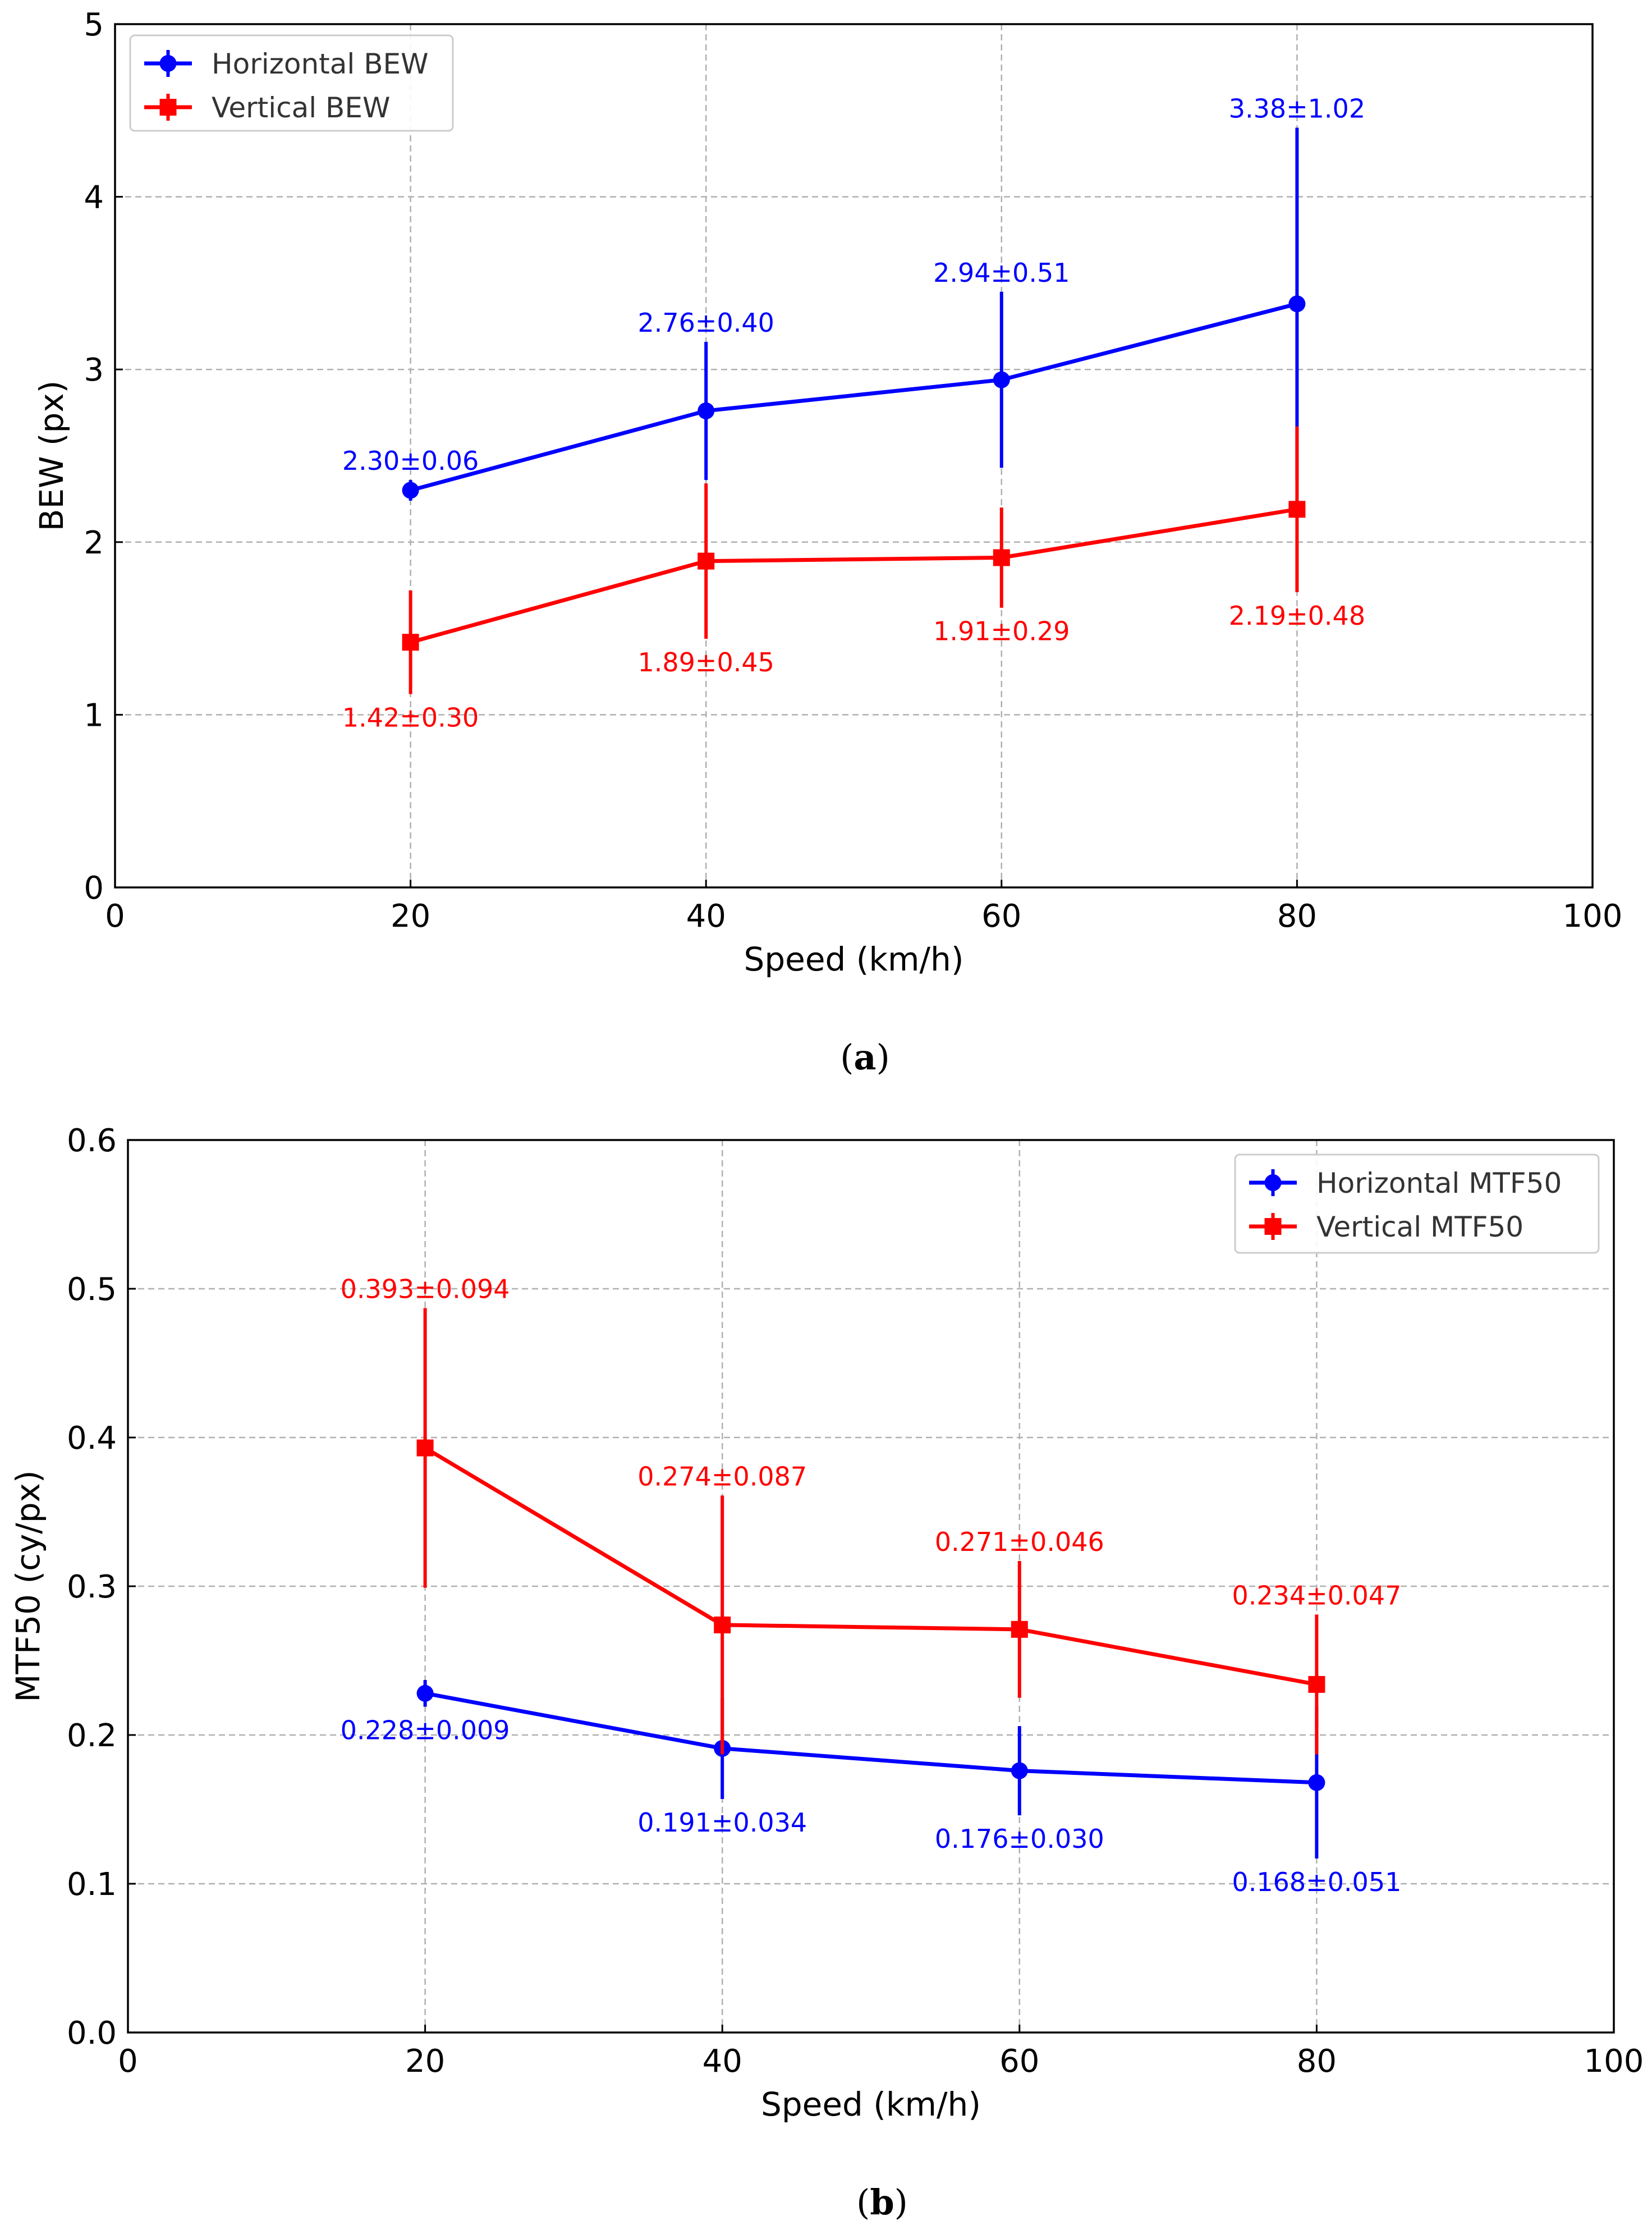 The height and width of the screenshot is (2234, 1652). I want to click on caption-letter: b, so click(882, 2202).